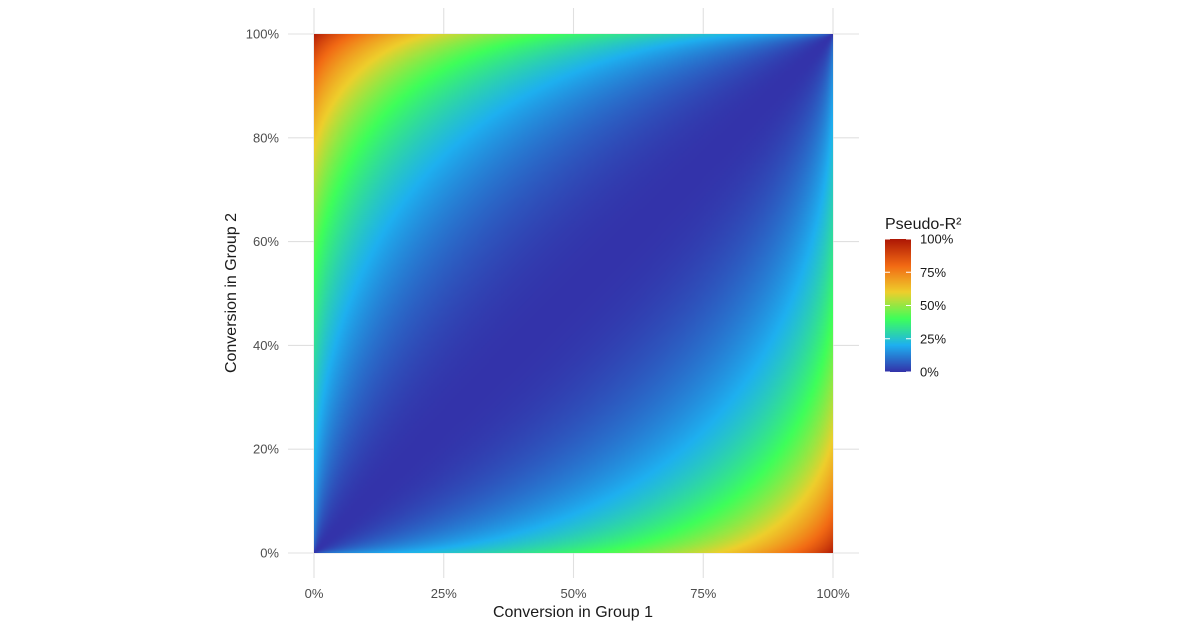 Image resolution: width=1200 pixels, height=628 pixels. Describe the element at coordinates (937, 239) in the screenshot. I see `legend-label: 100%` at that location.